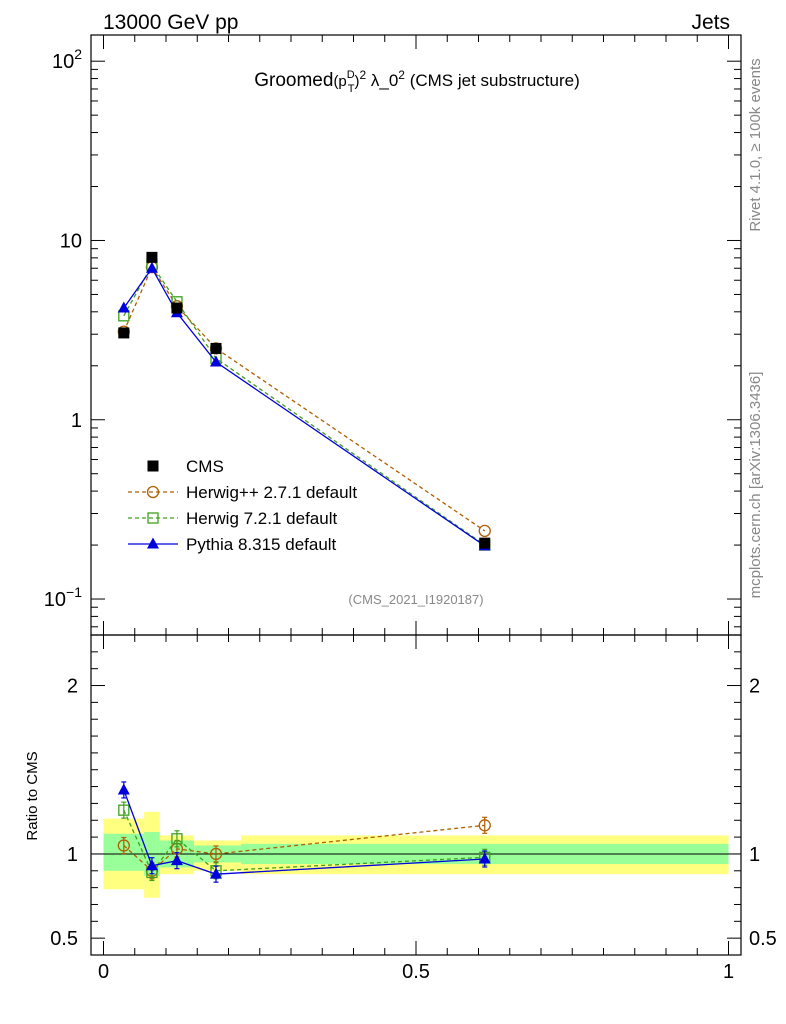  I want to click on xtick-label-0: 0, so click(103, 972).